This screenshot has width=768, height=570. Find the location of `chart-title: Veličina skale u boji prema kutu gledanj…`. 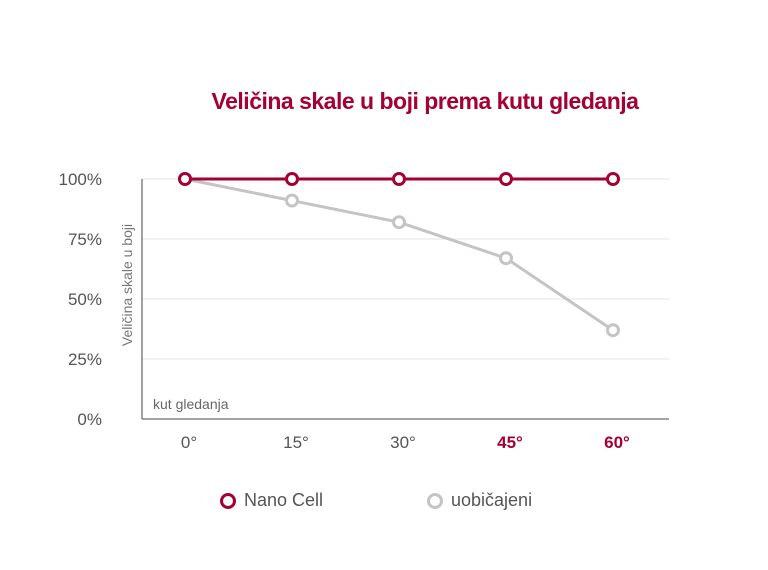

chart-title: Veličina skale u boji prema kutu gledanj… is located at coordinates (425, 101).